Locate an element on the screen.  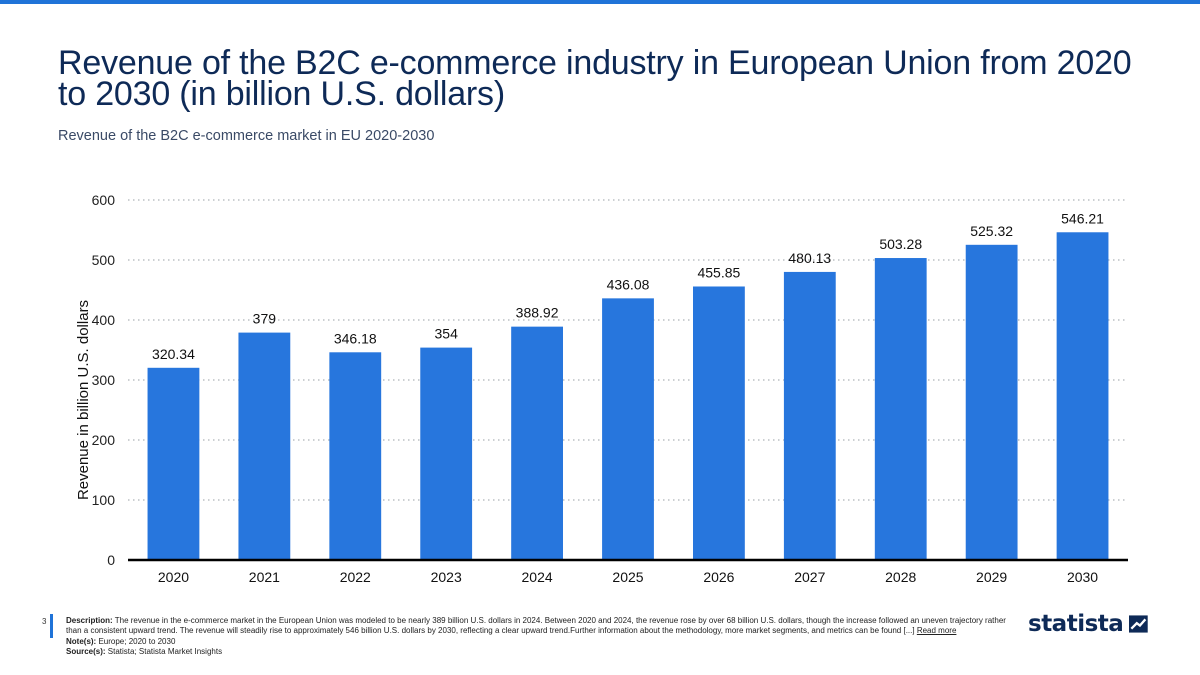
x-tick-label: 2021 is located at coordinates (264, 577).